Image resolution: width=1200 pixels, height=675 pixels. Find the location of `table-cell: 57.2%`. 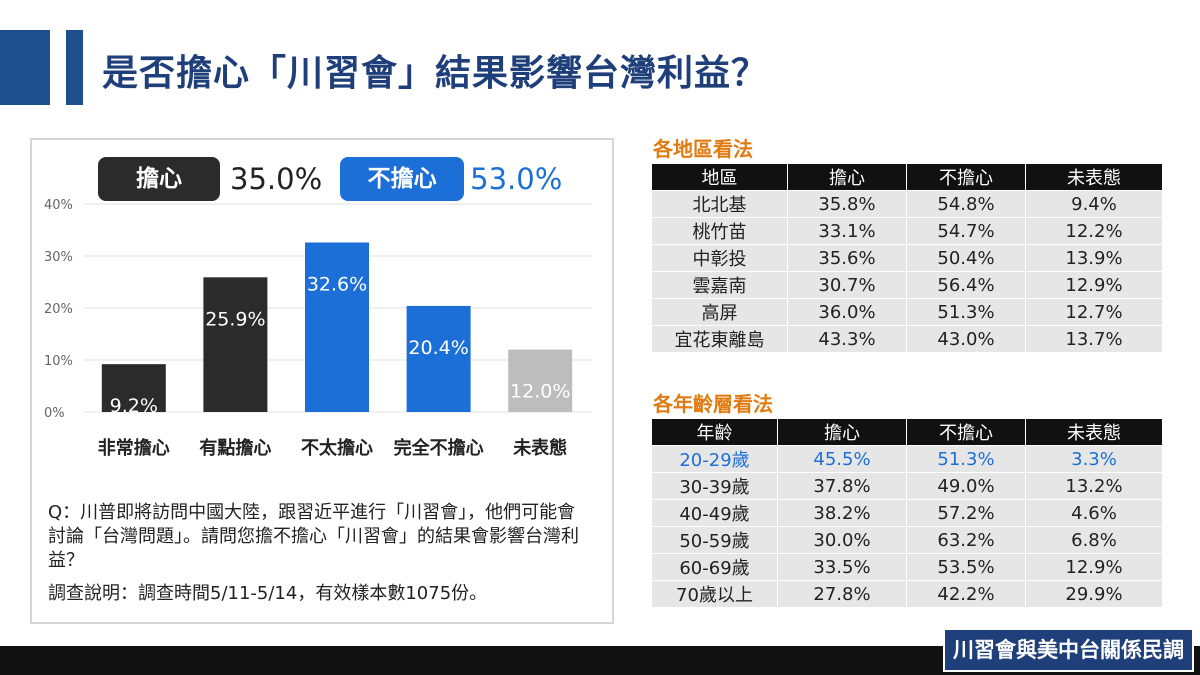

table-cell: 57.2% is located at coordinates (966, 513).